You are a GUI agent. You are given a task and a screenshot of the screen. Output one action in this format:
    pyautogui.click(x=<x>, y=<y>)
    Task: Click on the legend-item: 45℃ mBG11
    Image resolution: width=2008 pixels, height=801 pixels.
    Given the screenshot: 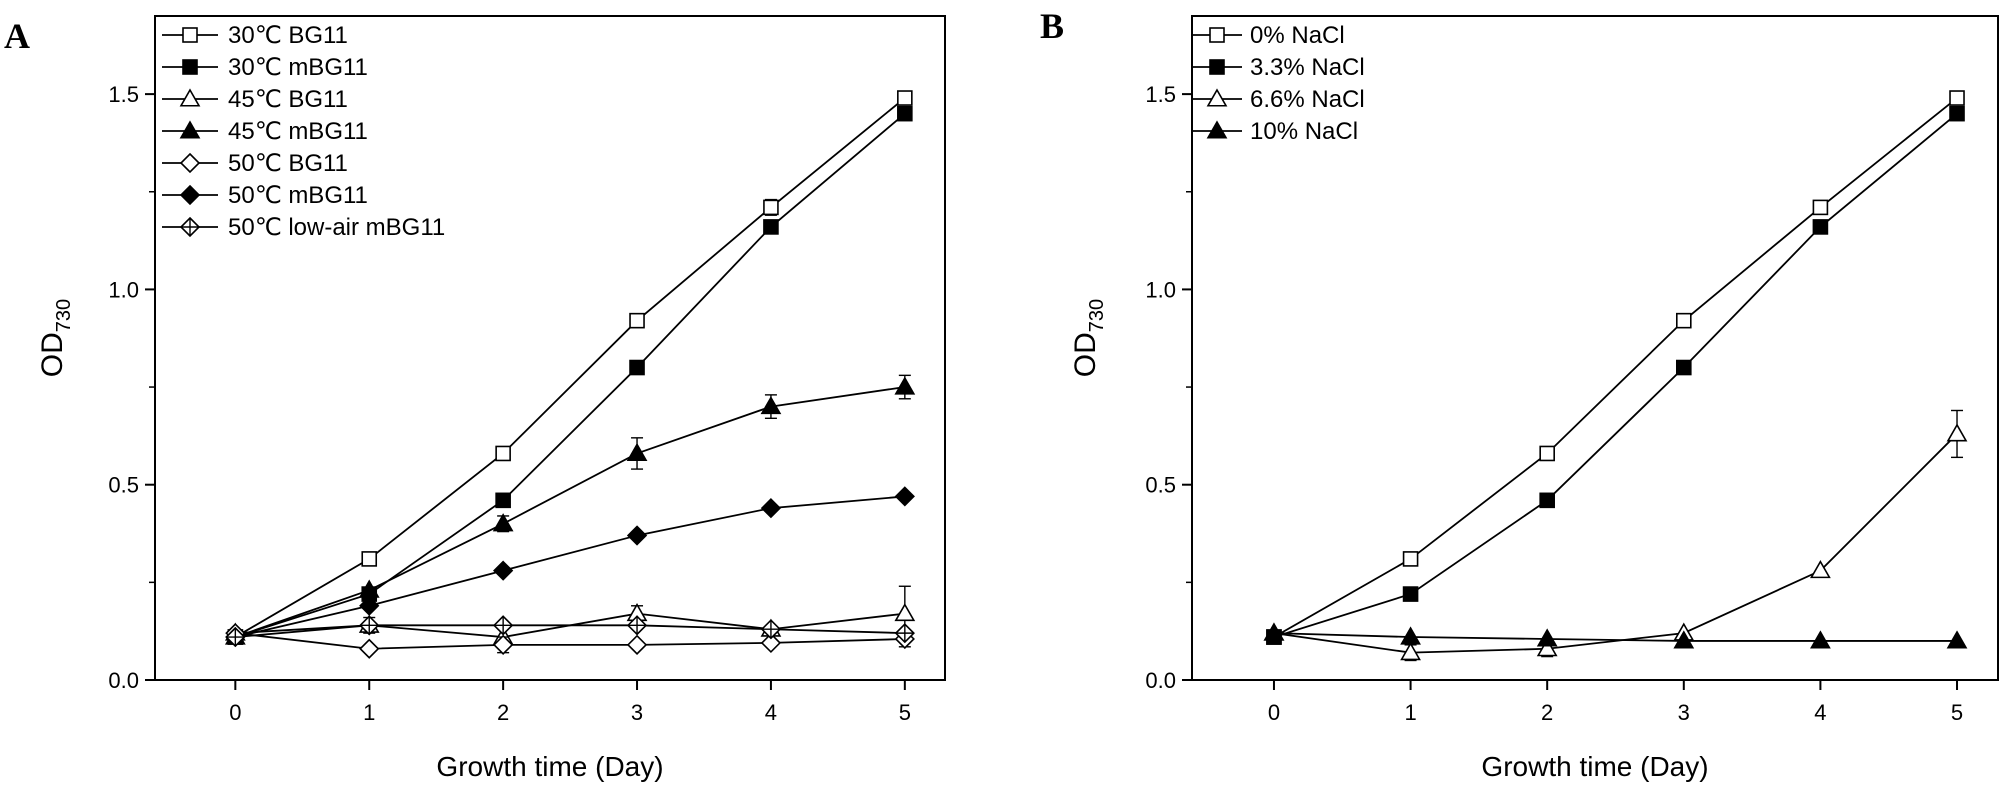 What is the action you would take?
    pyautogui.click(x=265, y=131)
    